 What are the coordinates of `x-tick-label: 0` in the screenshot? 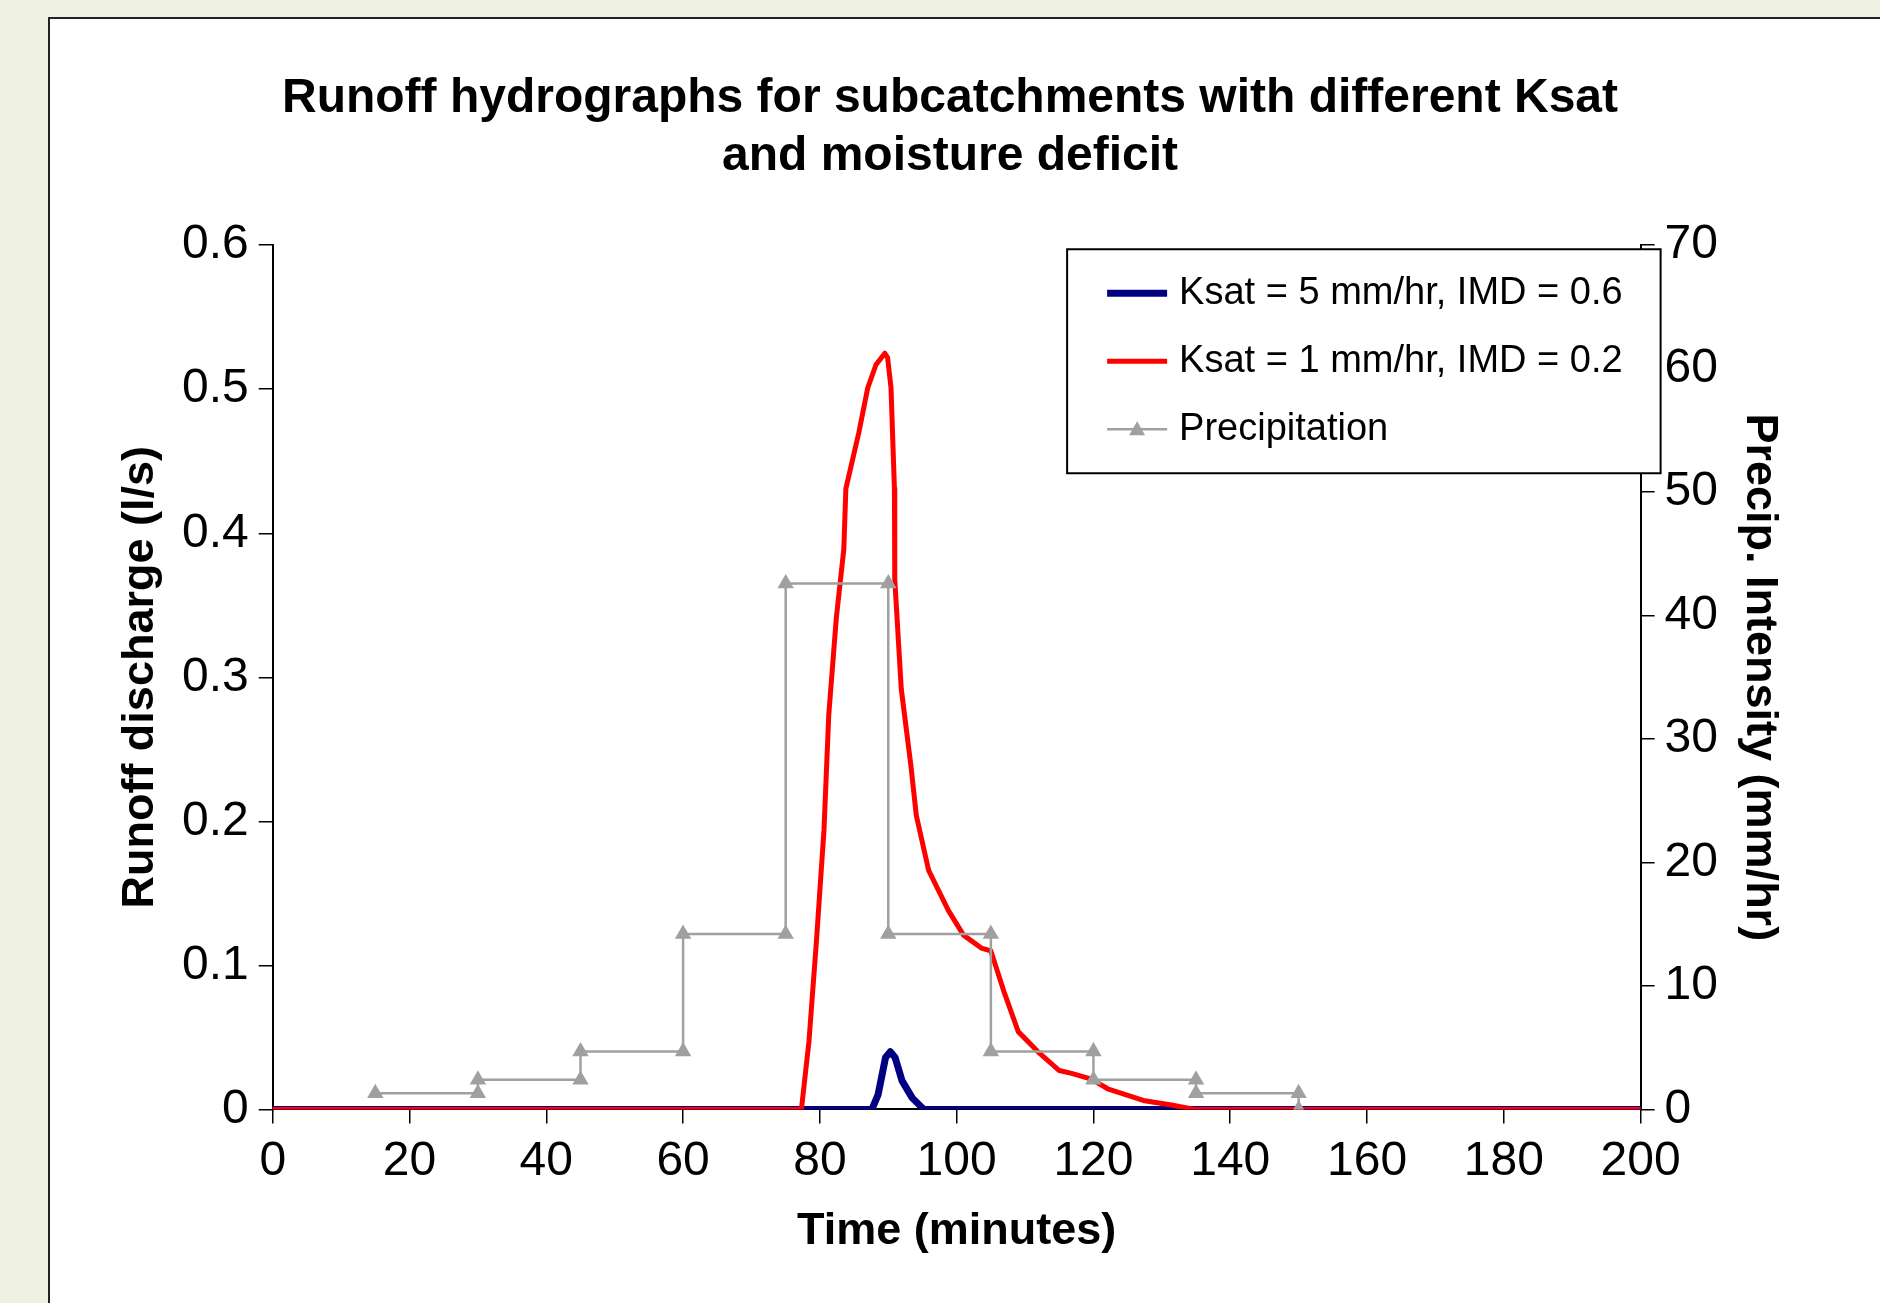 It's located at (273, 1159).